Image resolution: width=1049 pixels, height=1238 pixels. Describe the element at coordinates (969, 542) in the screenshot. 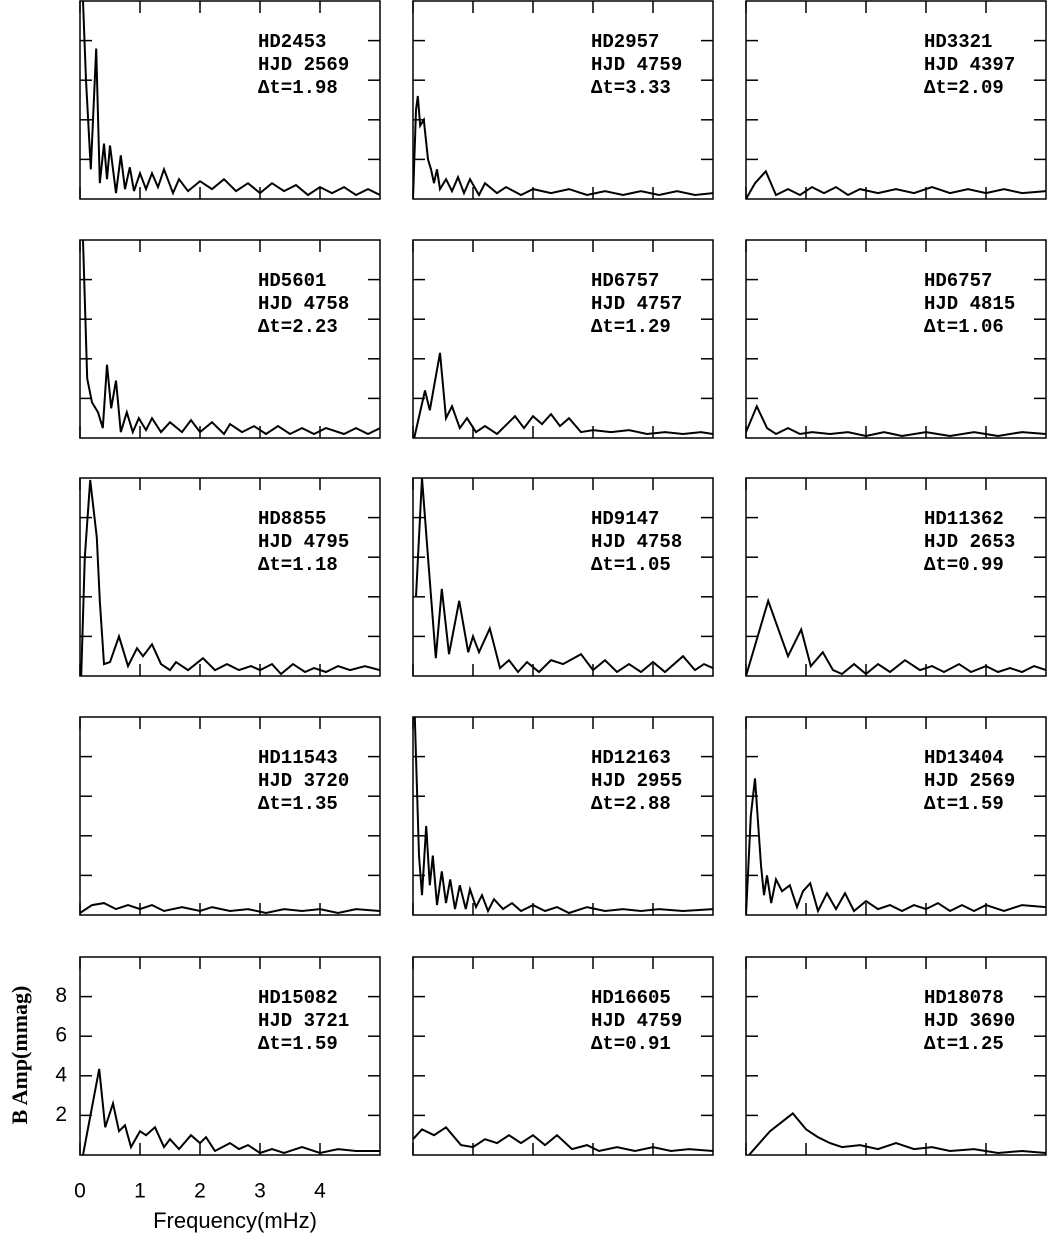

I see `hjd-label: HJD 2653` at that location.